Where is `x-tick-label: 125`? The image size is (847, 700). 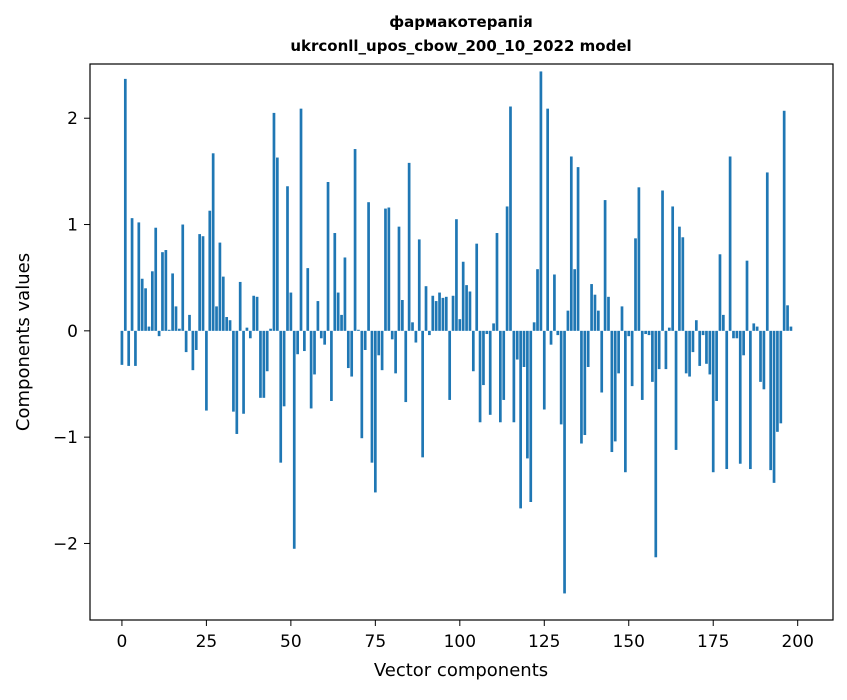
x-tick-label: 125 is located at coordinates (544, 642).